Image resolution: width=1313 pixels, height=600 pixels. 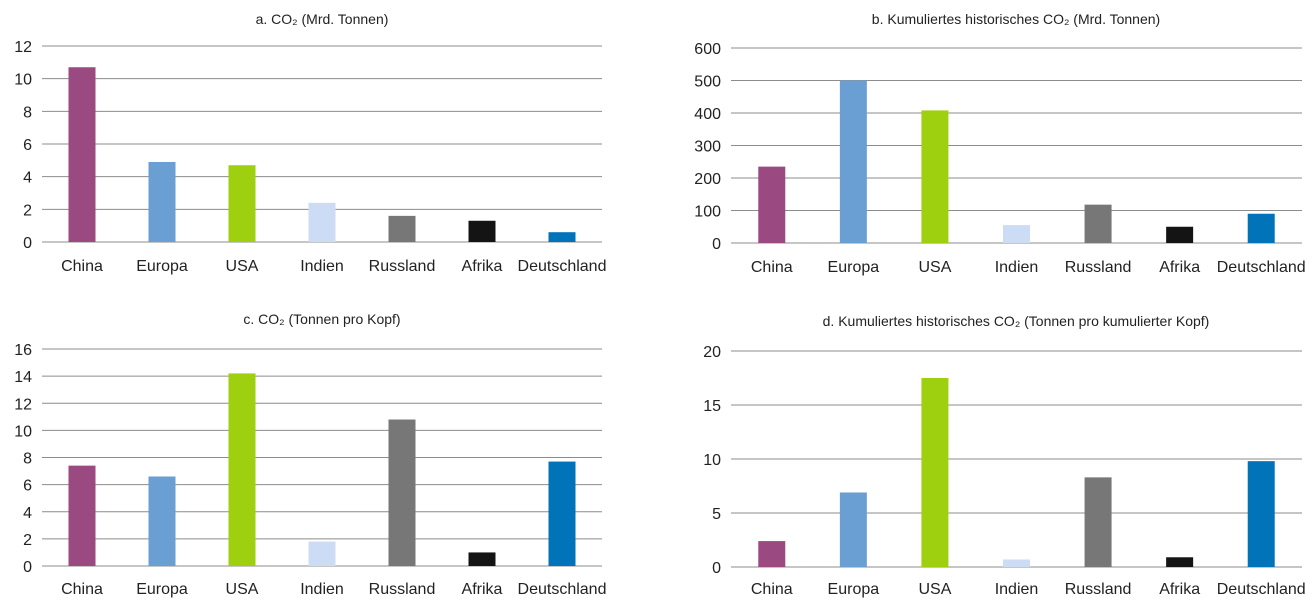 I want to click on chart-title: a. CO₂ (Mrd. Tonnen), so click(x=322, y=19).